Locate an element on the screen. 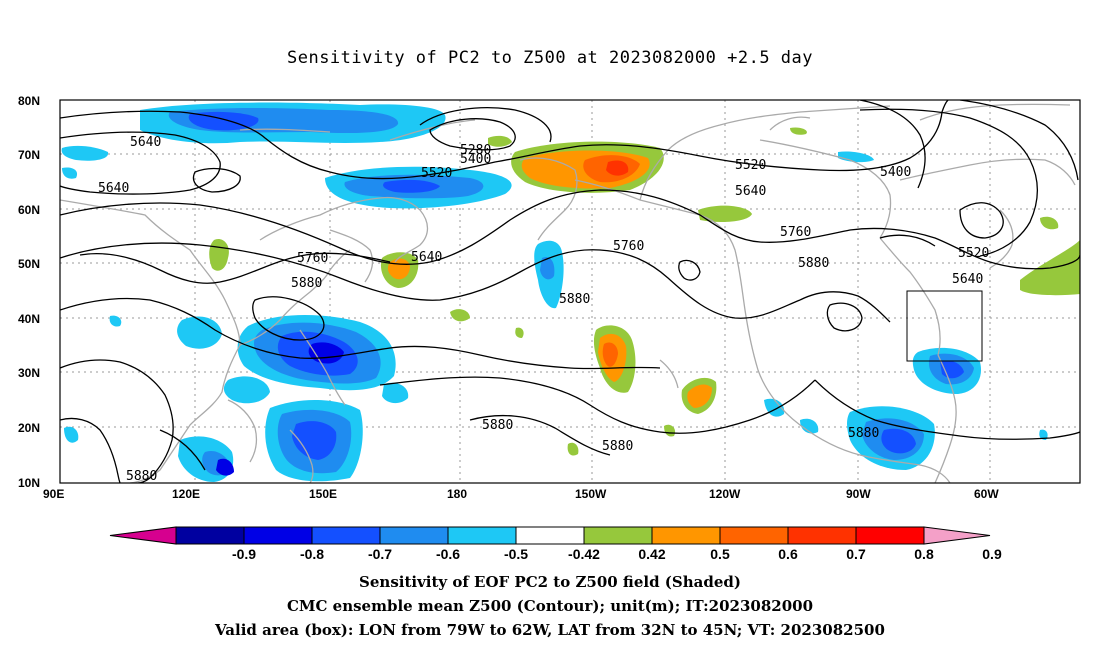  lat-label: 60N is located at coordinates (29, 210).